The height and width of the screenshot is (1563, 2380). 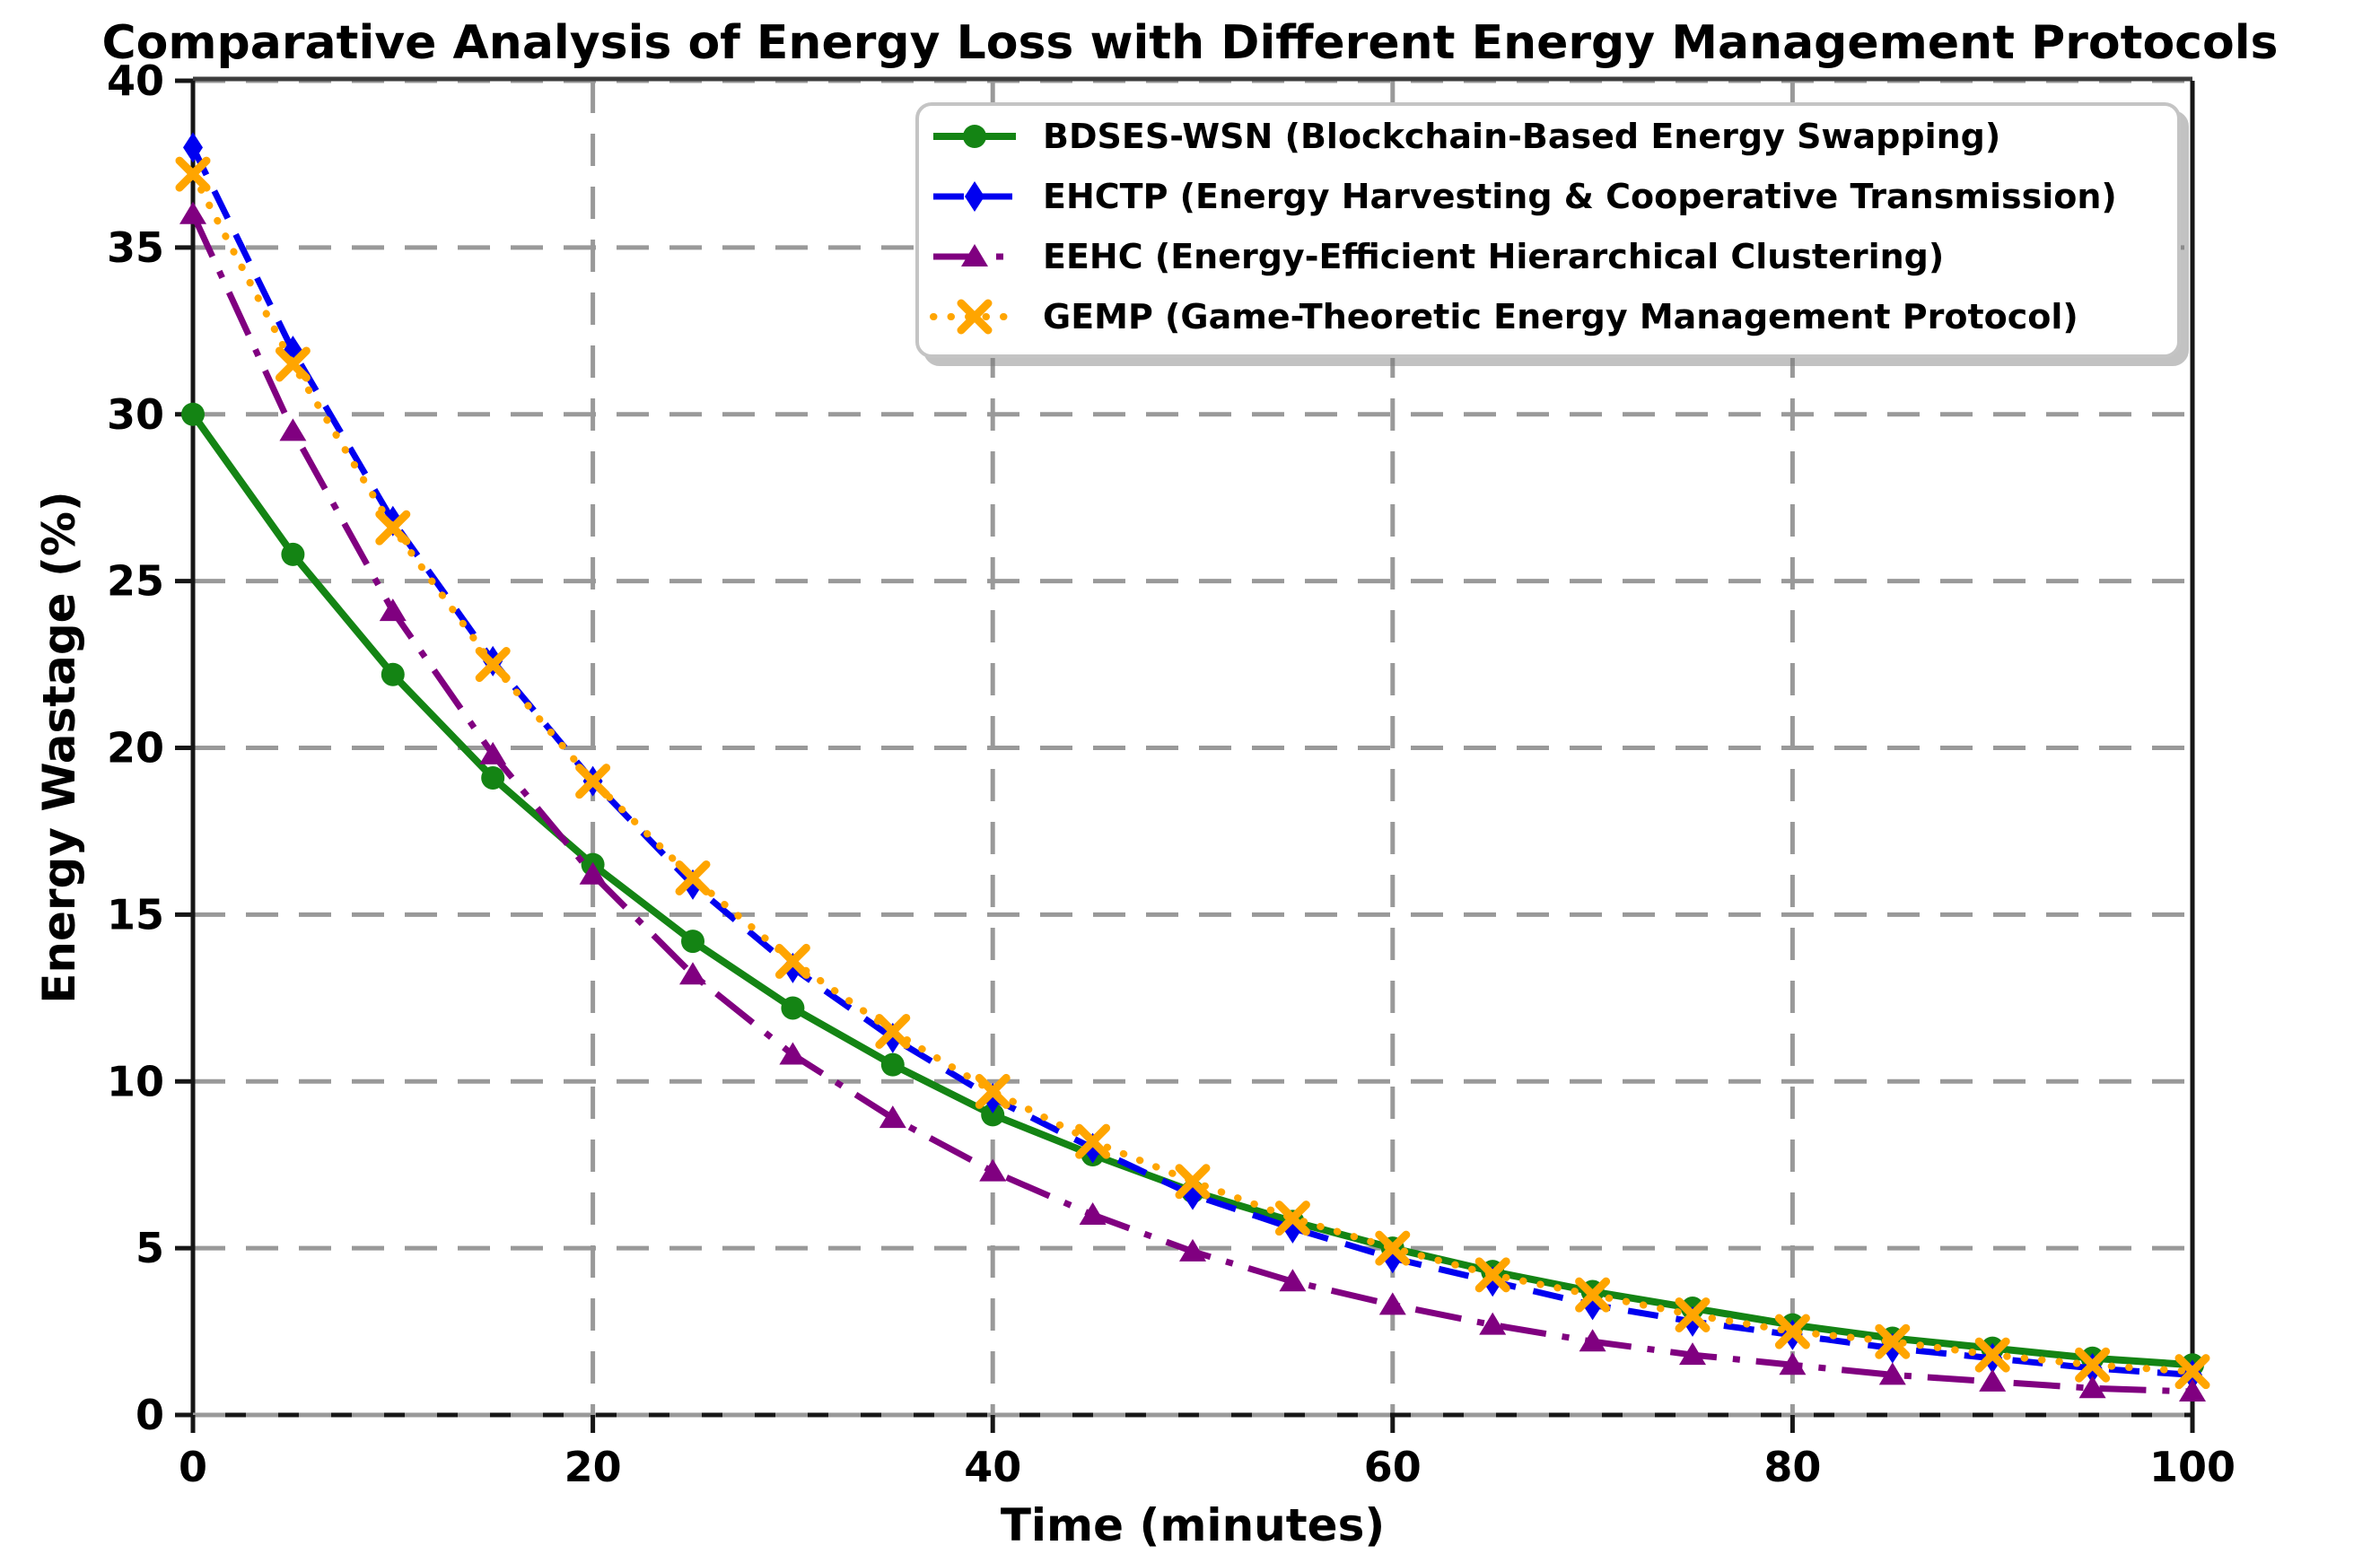 I want to click on y-tick-label: 30, so click(x=135, y=414).